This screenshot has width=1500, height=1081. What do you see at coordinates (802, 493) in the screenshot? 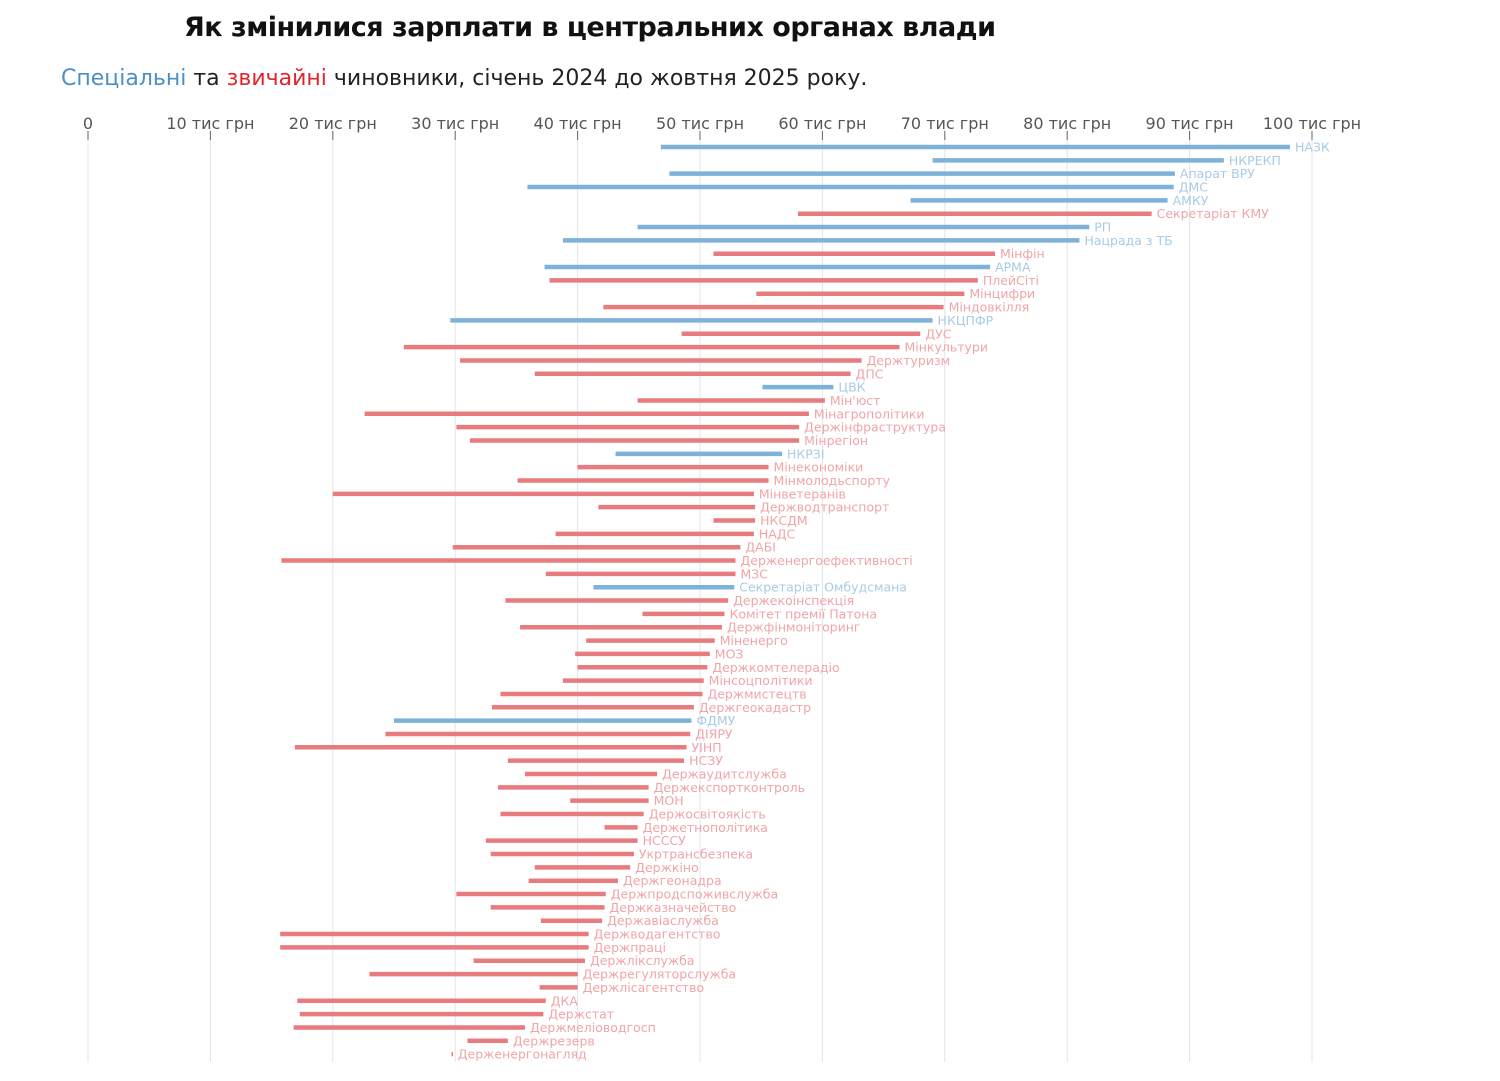
I see `bar-label: Мінветеранів` at bounding box center [802, 493].